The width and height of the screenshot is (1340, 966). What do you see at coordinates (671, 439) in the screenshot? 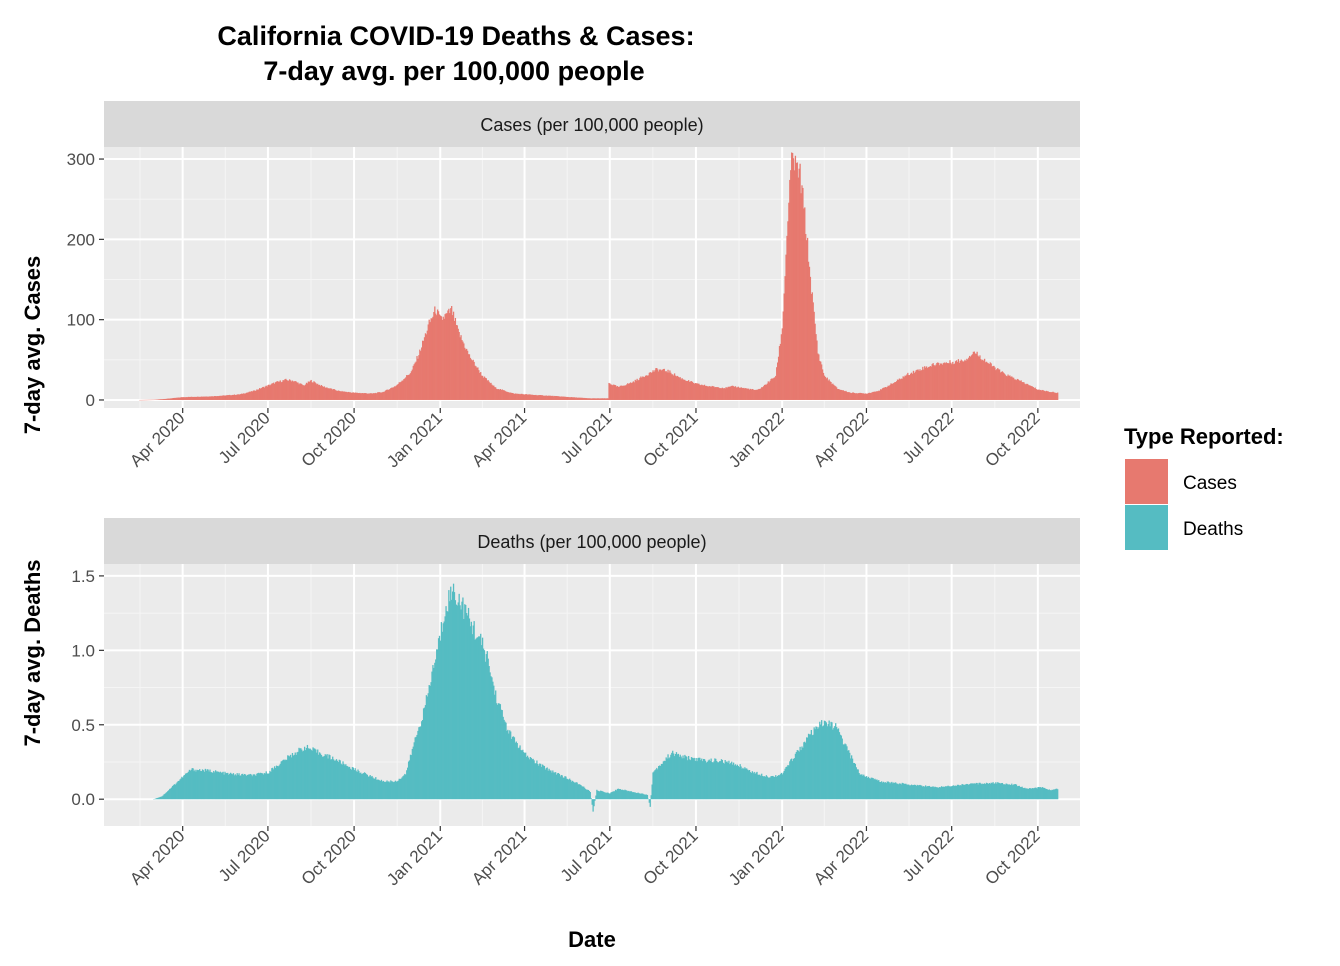
I see `x-tick-label: Oct 2021` at bounding box center [671, 439].